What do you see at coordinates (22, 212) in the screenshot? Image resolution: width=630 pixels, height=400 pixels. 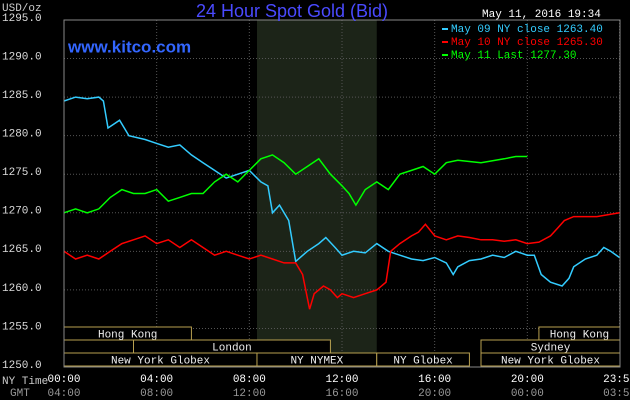 I see `y-tick-label: 1270.0` at bounding box center [22, 212].